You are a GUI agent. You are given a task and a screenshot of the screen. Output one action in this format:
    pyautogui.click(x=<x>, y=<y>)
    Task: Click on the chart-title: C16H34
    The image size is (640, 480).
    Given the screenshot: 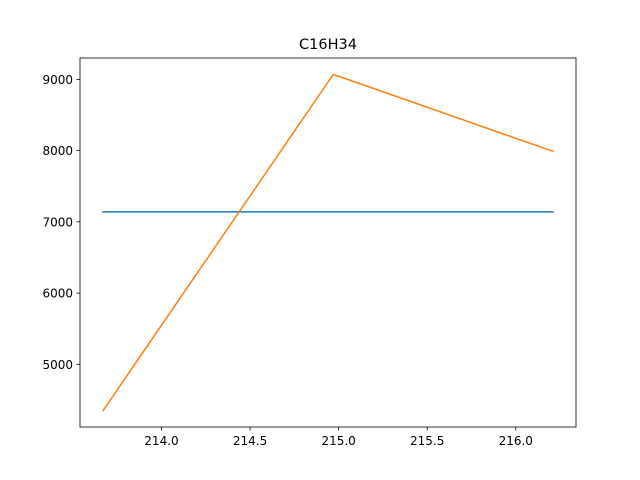 What is the action you would take?
    pyautogui.click(x=328, y=45)
    